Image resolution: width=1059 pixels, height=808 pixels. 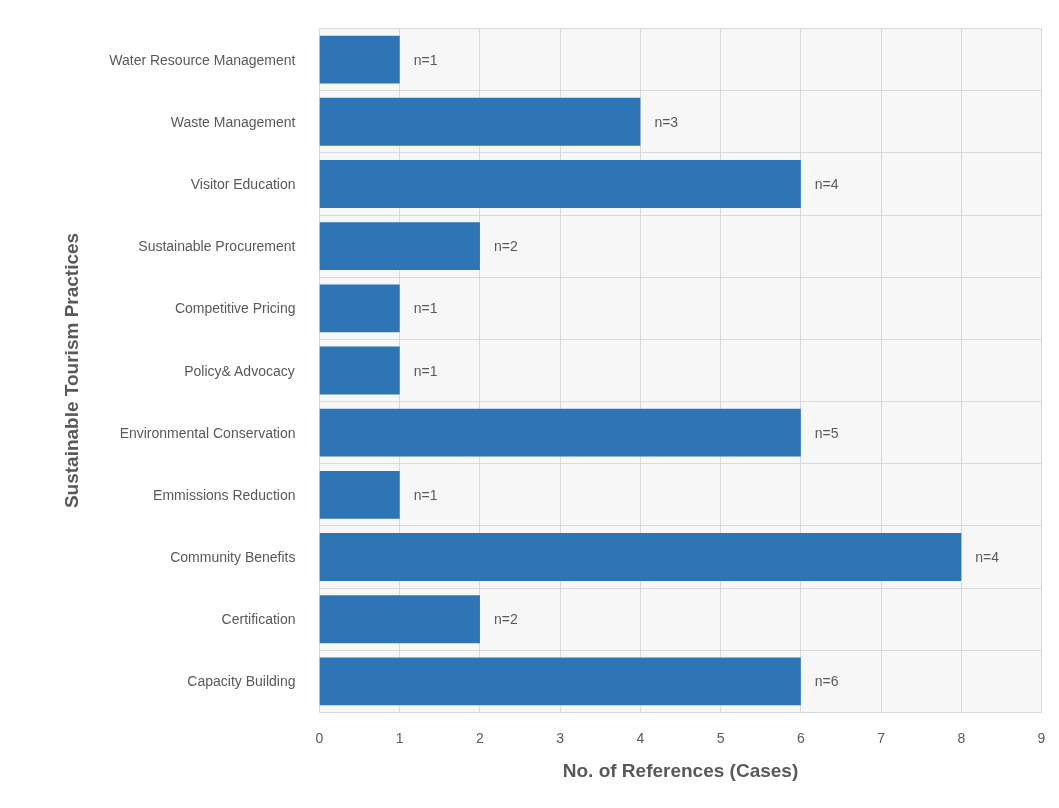 What do you see at coordinates (560, 737) in the screenshot?
I see `x-tick-label: 3` at bounding box center [560, 737].